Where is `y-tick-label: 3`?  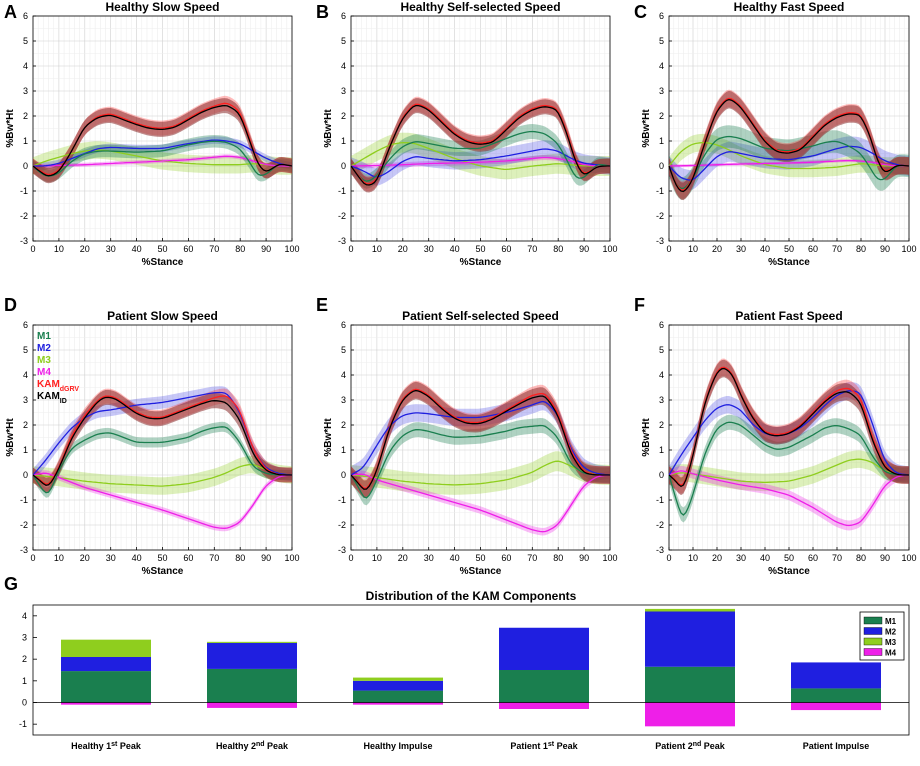 y-tick-label: 3 is located at coordinates (661, 400).